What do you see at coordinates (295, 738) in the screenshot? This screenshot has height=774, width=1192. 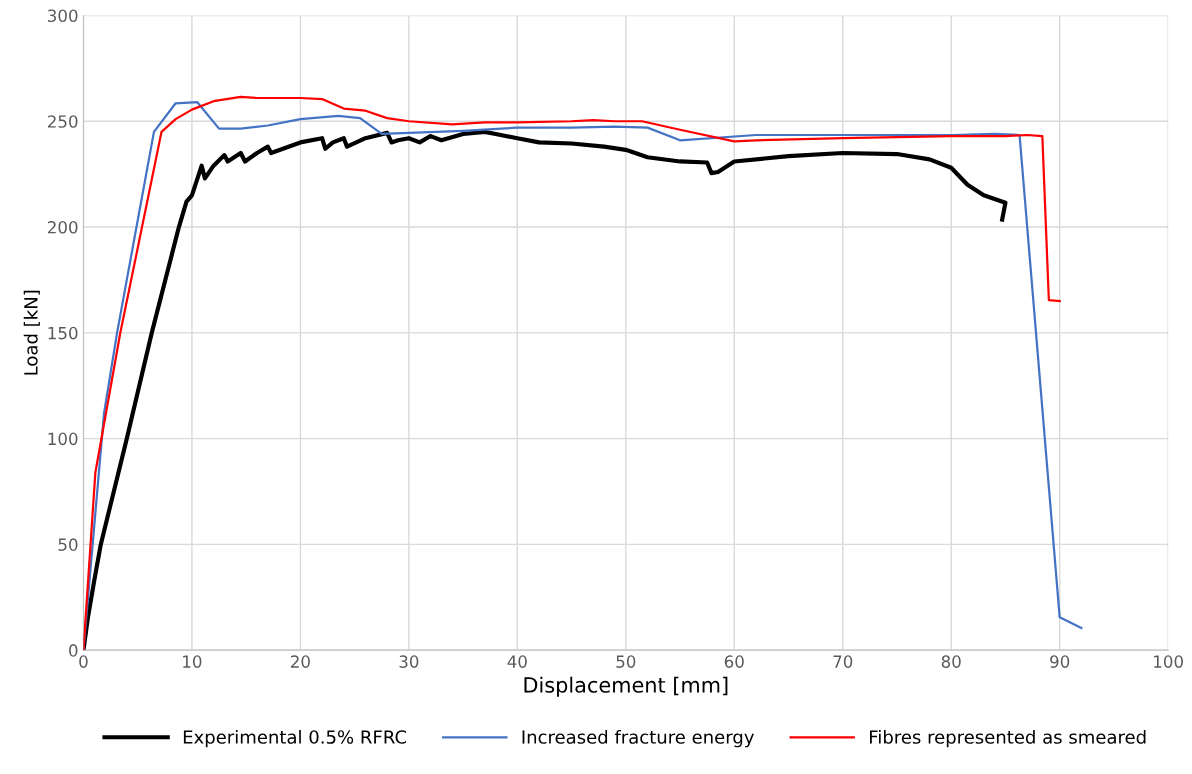 I see `legend-label: Experimental 0.5% RFRC` at bounding box center [295, 738].